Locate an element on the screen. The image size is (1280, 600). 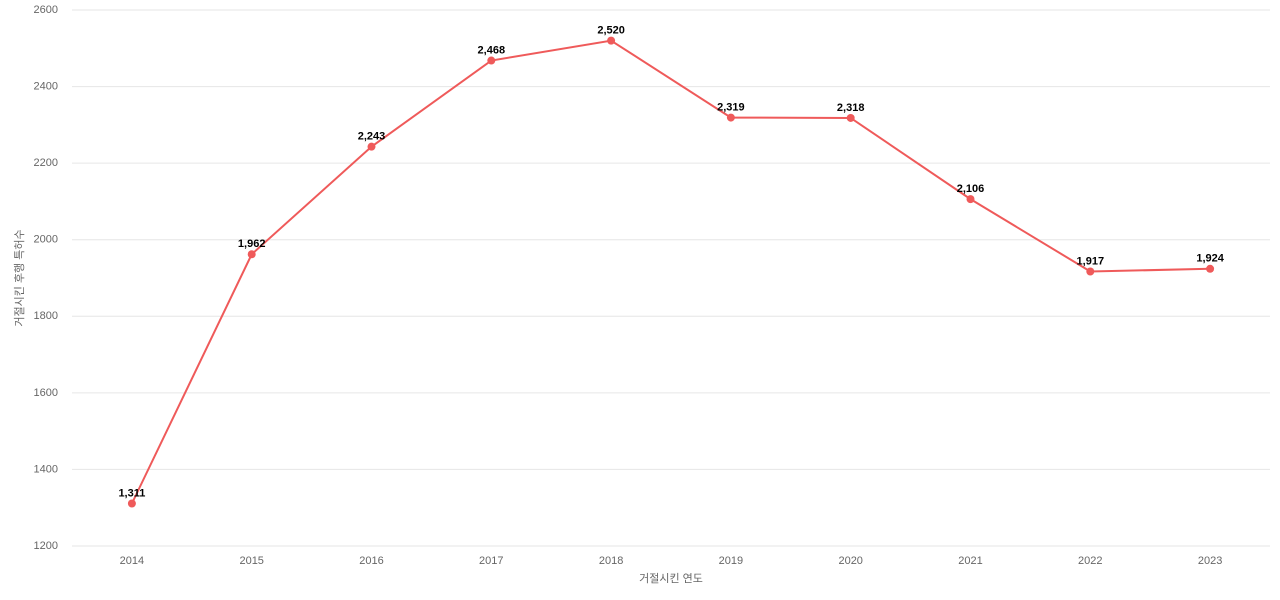
x-tick-label: 2022 is located at coordinates (1090, 561).